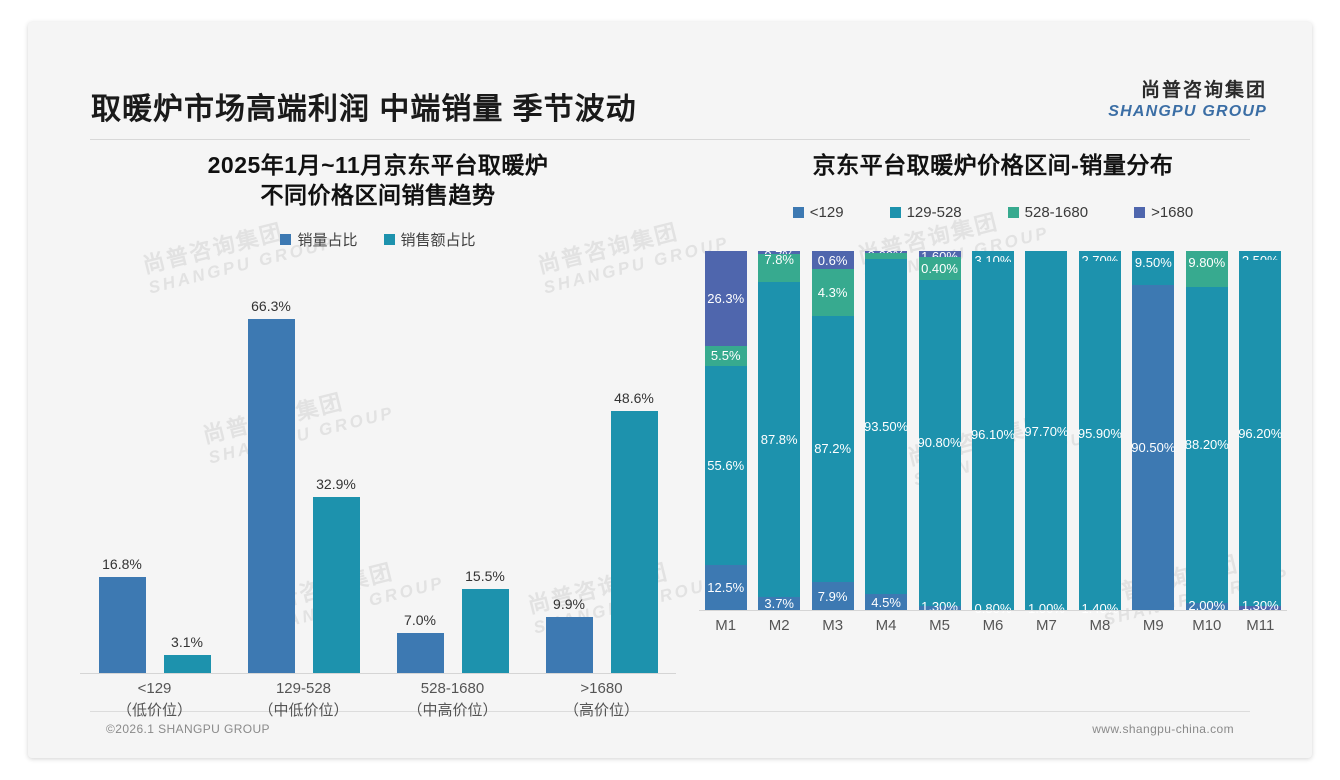 This screenshot has height=780, width=1340. What do you see at coordinates (725, 355) in the screenshot?
I see `segment-528-1680: 5.5%` at bounding box center [725, 355].